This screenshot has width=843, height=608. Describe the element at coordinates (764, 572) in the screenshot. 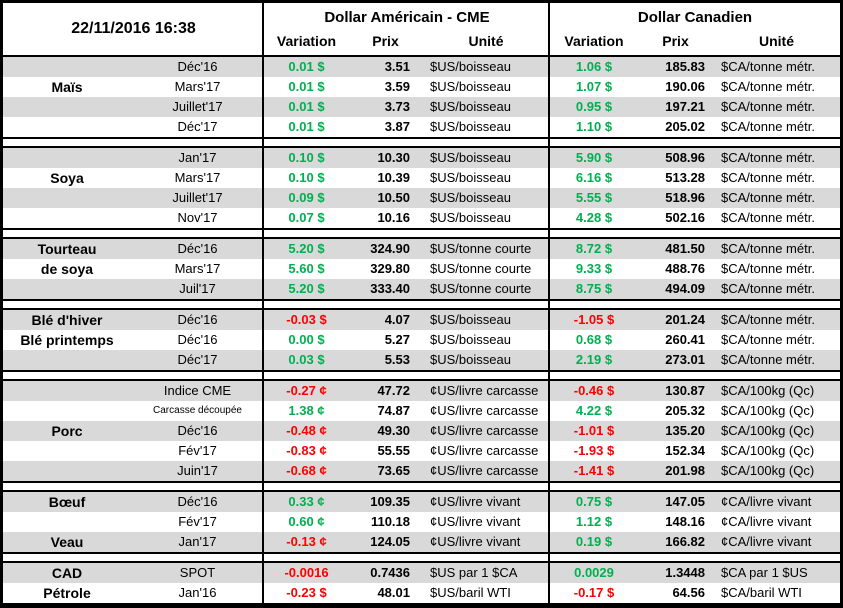

I see `ca-unit: $CA par 1 $US` at that location.